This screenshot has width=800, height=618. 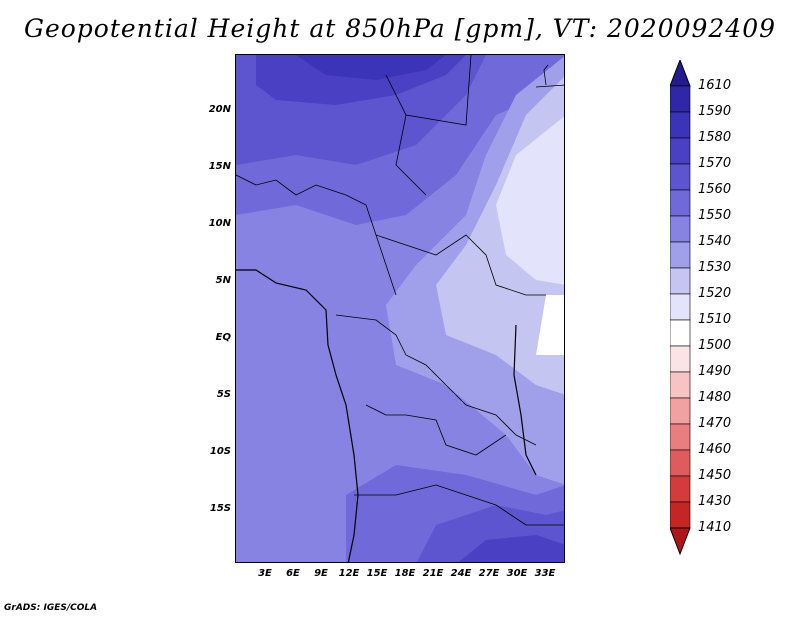 I want to click on lat-label: 10N, so click(x=219, y=223).